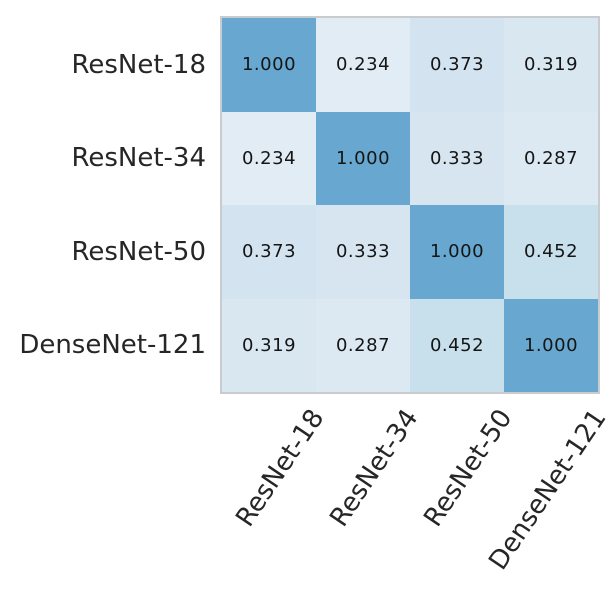 This screenshot has height=609, width=609. What do you see at coordinates (138, 251) in the screenshot?
I see `y-tick-label: ResNet-50` at bounding box center [138, 251].